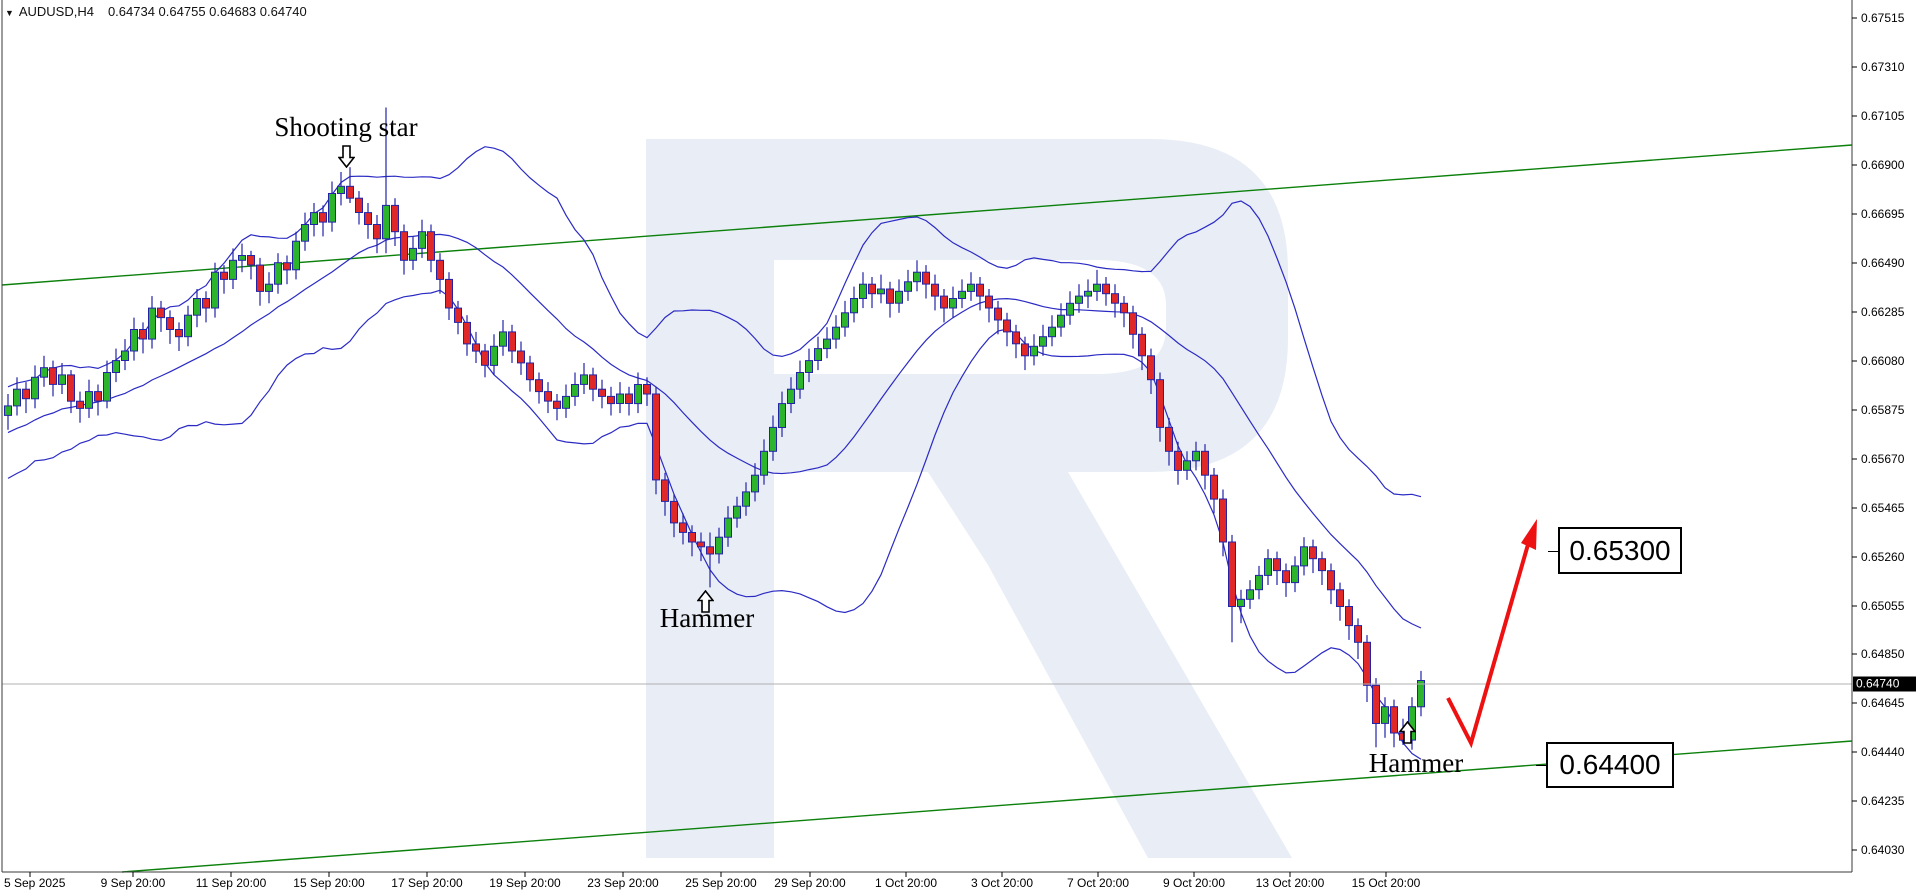 The image size is (1916, 896). I want to click on level-connector-dash, so click(1553, 551).